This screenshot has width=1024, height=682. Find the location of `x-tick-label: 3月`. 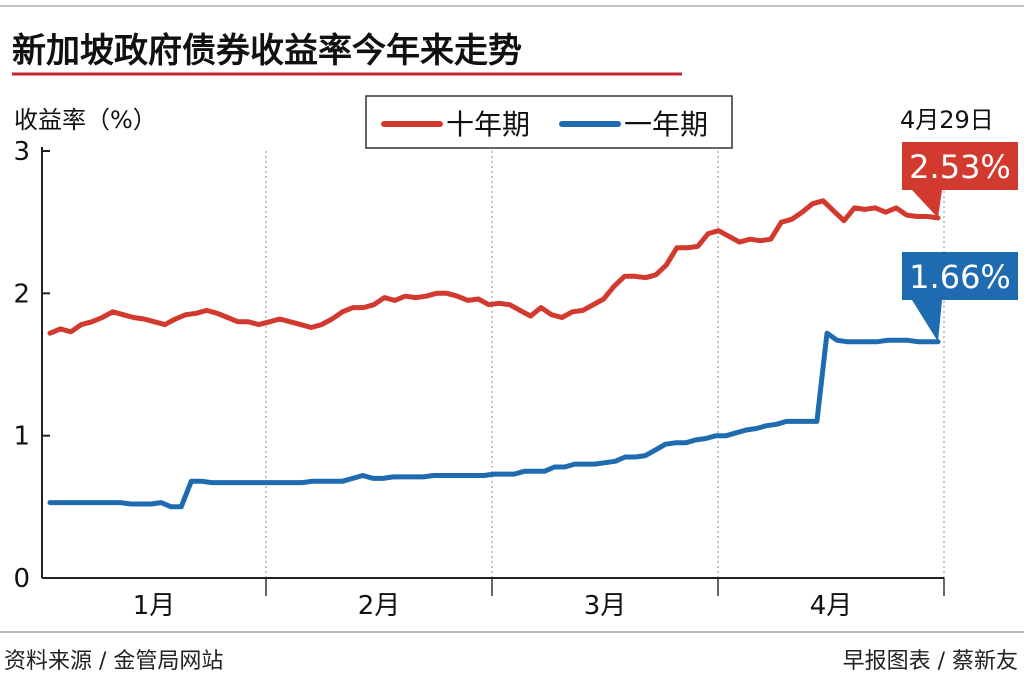

x-tick-label: 3月 is located at coordinates (605, 606).